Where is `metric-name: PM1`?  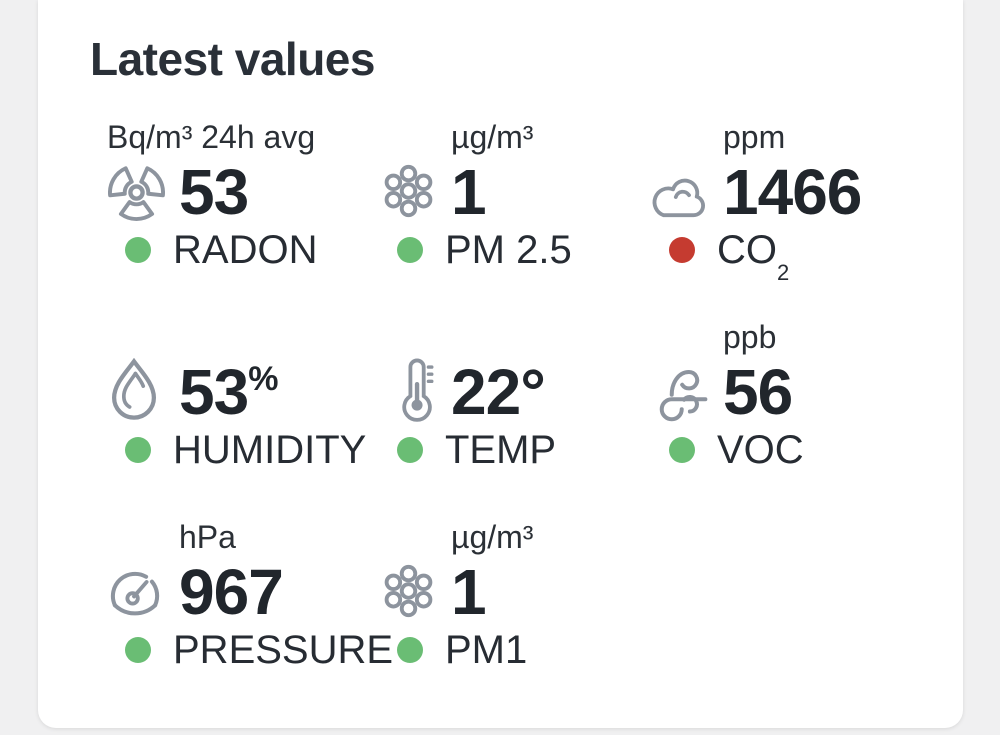
metric-name: PM1 is located at coordinates (486, 650).